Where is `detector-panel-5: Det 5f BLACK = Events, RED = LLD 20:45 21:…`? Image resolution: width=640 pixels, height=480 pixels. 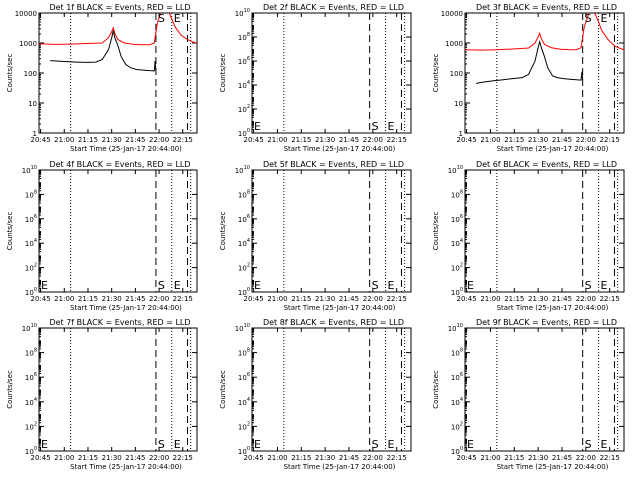 detector-panel-5: Det 5f BLACK = Events, RED = LLD 20:45 21:… is located at coordinates (315, 236).